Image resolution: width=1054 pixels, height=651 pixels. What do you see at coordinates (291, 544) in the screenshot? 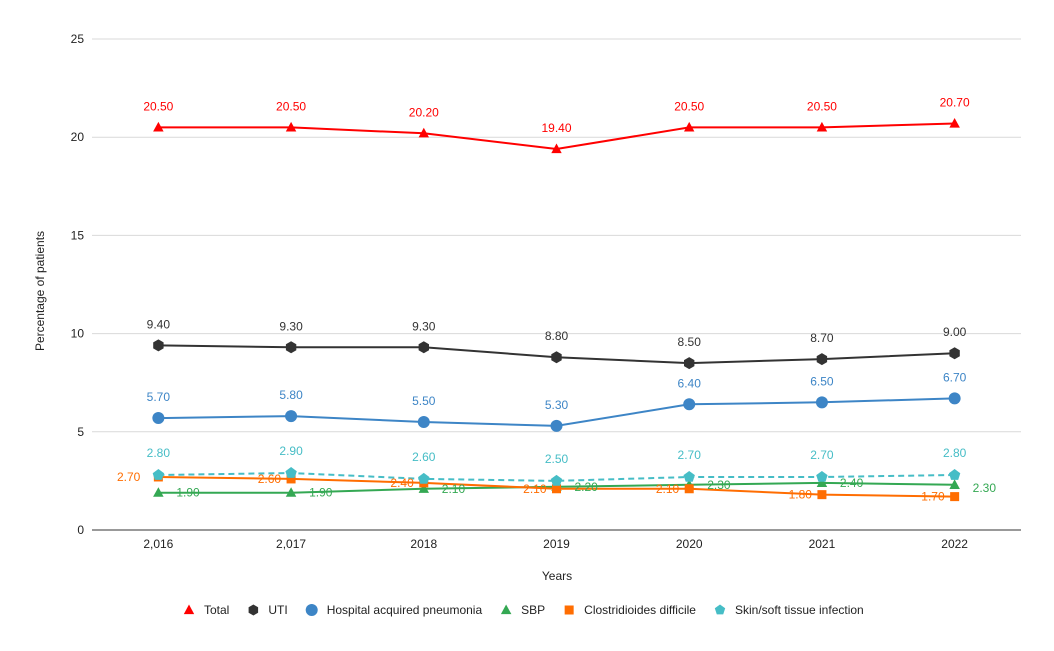
I see `x-tick-label: 2,017` at bounding box center [291, 544].